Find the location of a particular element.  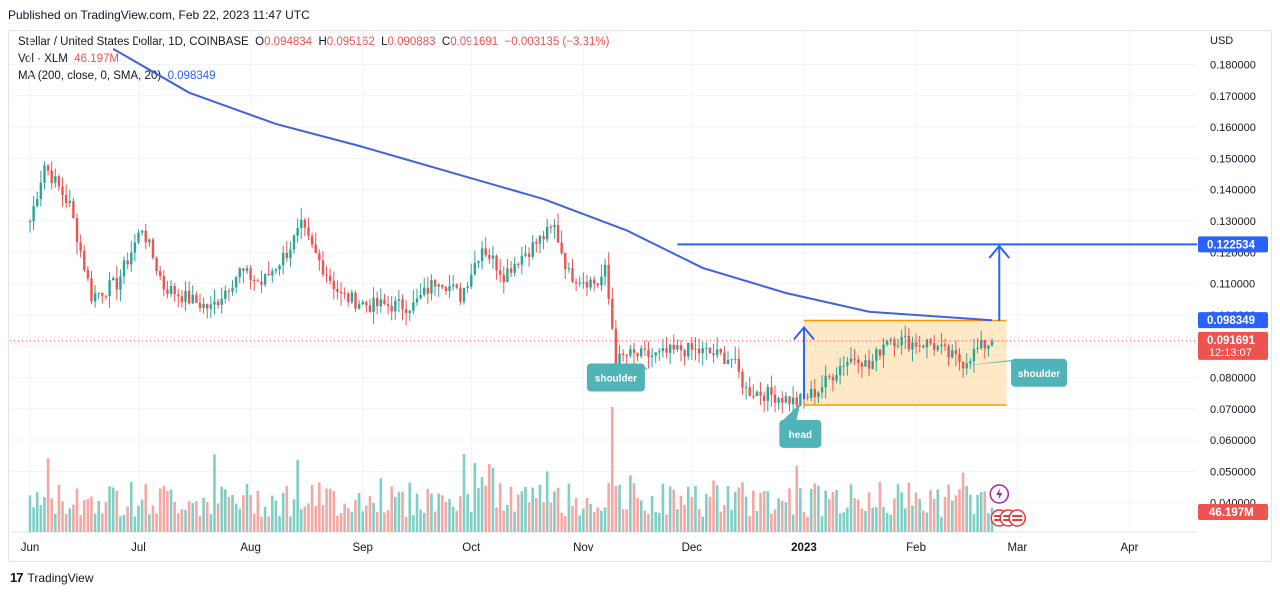

x-tick-label: Jun is located at coordinates (30, 548).